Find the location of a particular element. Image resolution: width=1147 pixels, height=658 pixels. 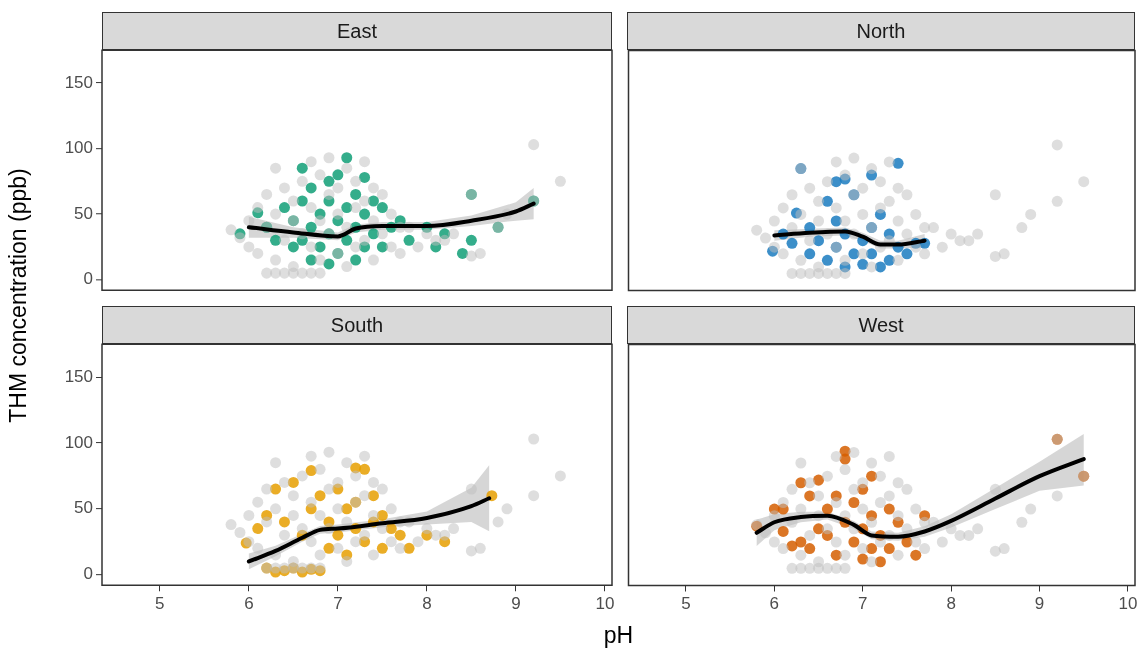

x-tick-label: 5 is located at coordinates (160, 603).